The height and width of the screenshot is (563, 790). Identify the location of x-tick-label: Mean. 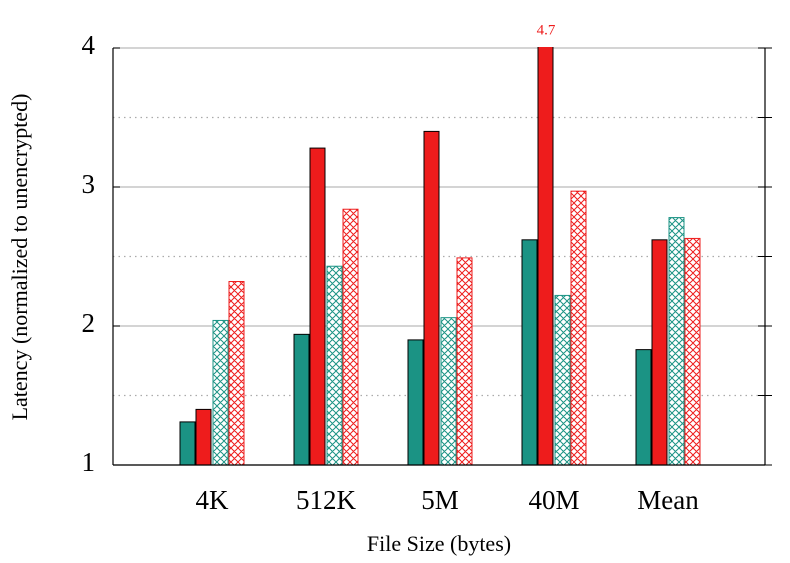
(668, 500).